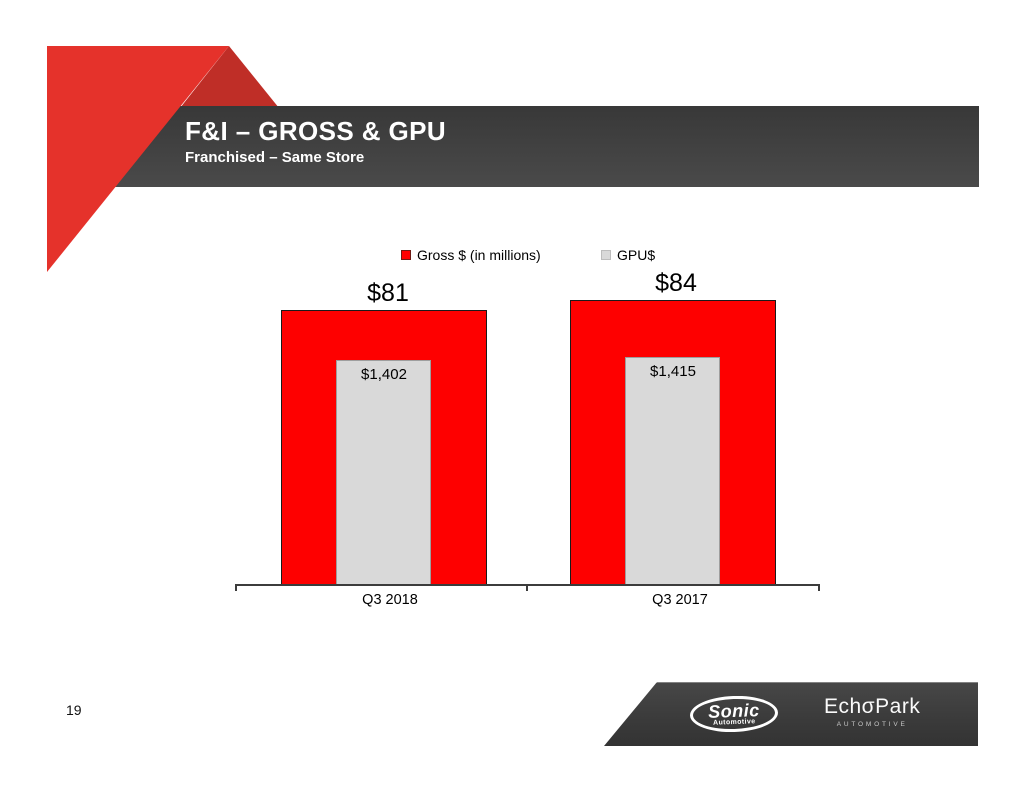 The image size is (1024, 791). I want to click on category-label: Q3 2017, so click(680, 600).